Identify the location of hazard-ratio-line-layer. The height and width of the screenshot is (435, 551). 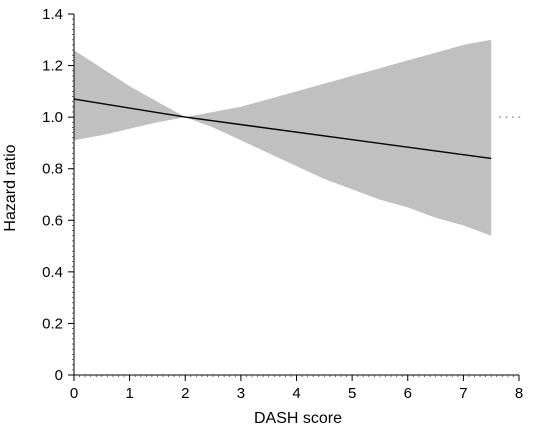
(282, 129).